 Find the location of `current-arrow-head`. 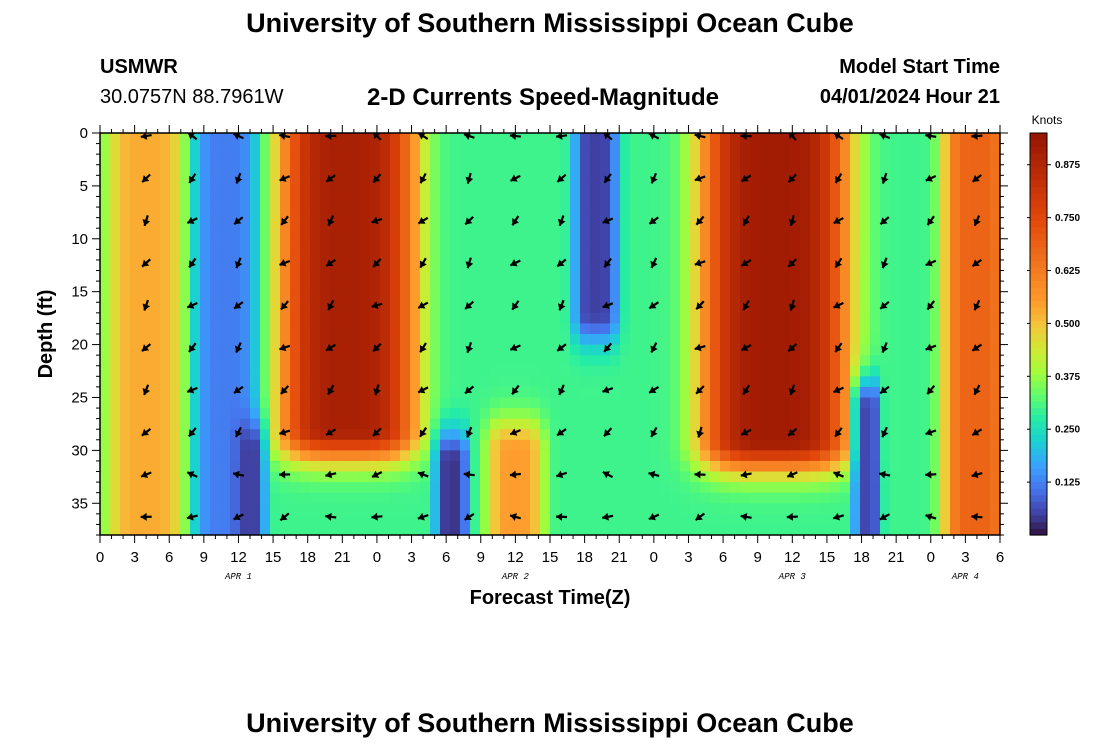

current-arrow-head is located at coordinates (377, 136).